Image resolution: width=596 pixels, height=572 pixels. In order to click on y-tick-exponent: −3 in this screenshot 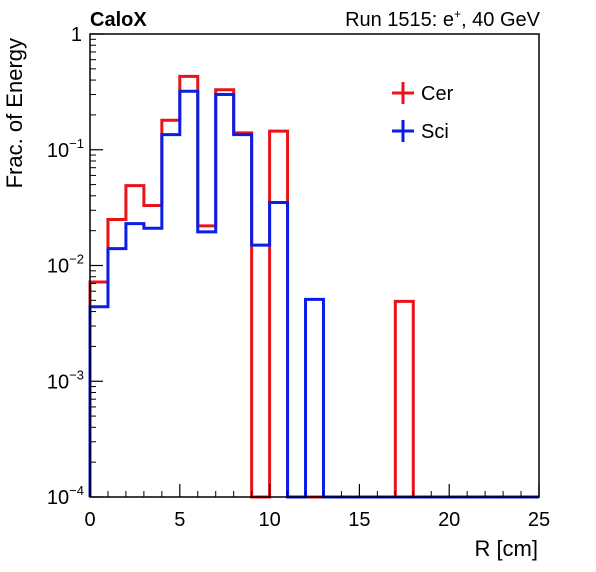, I will do `click(76, 374)`.